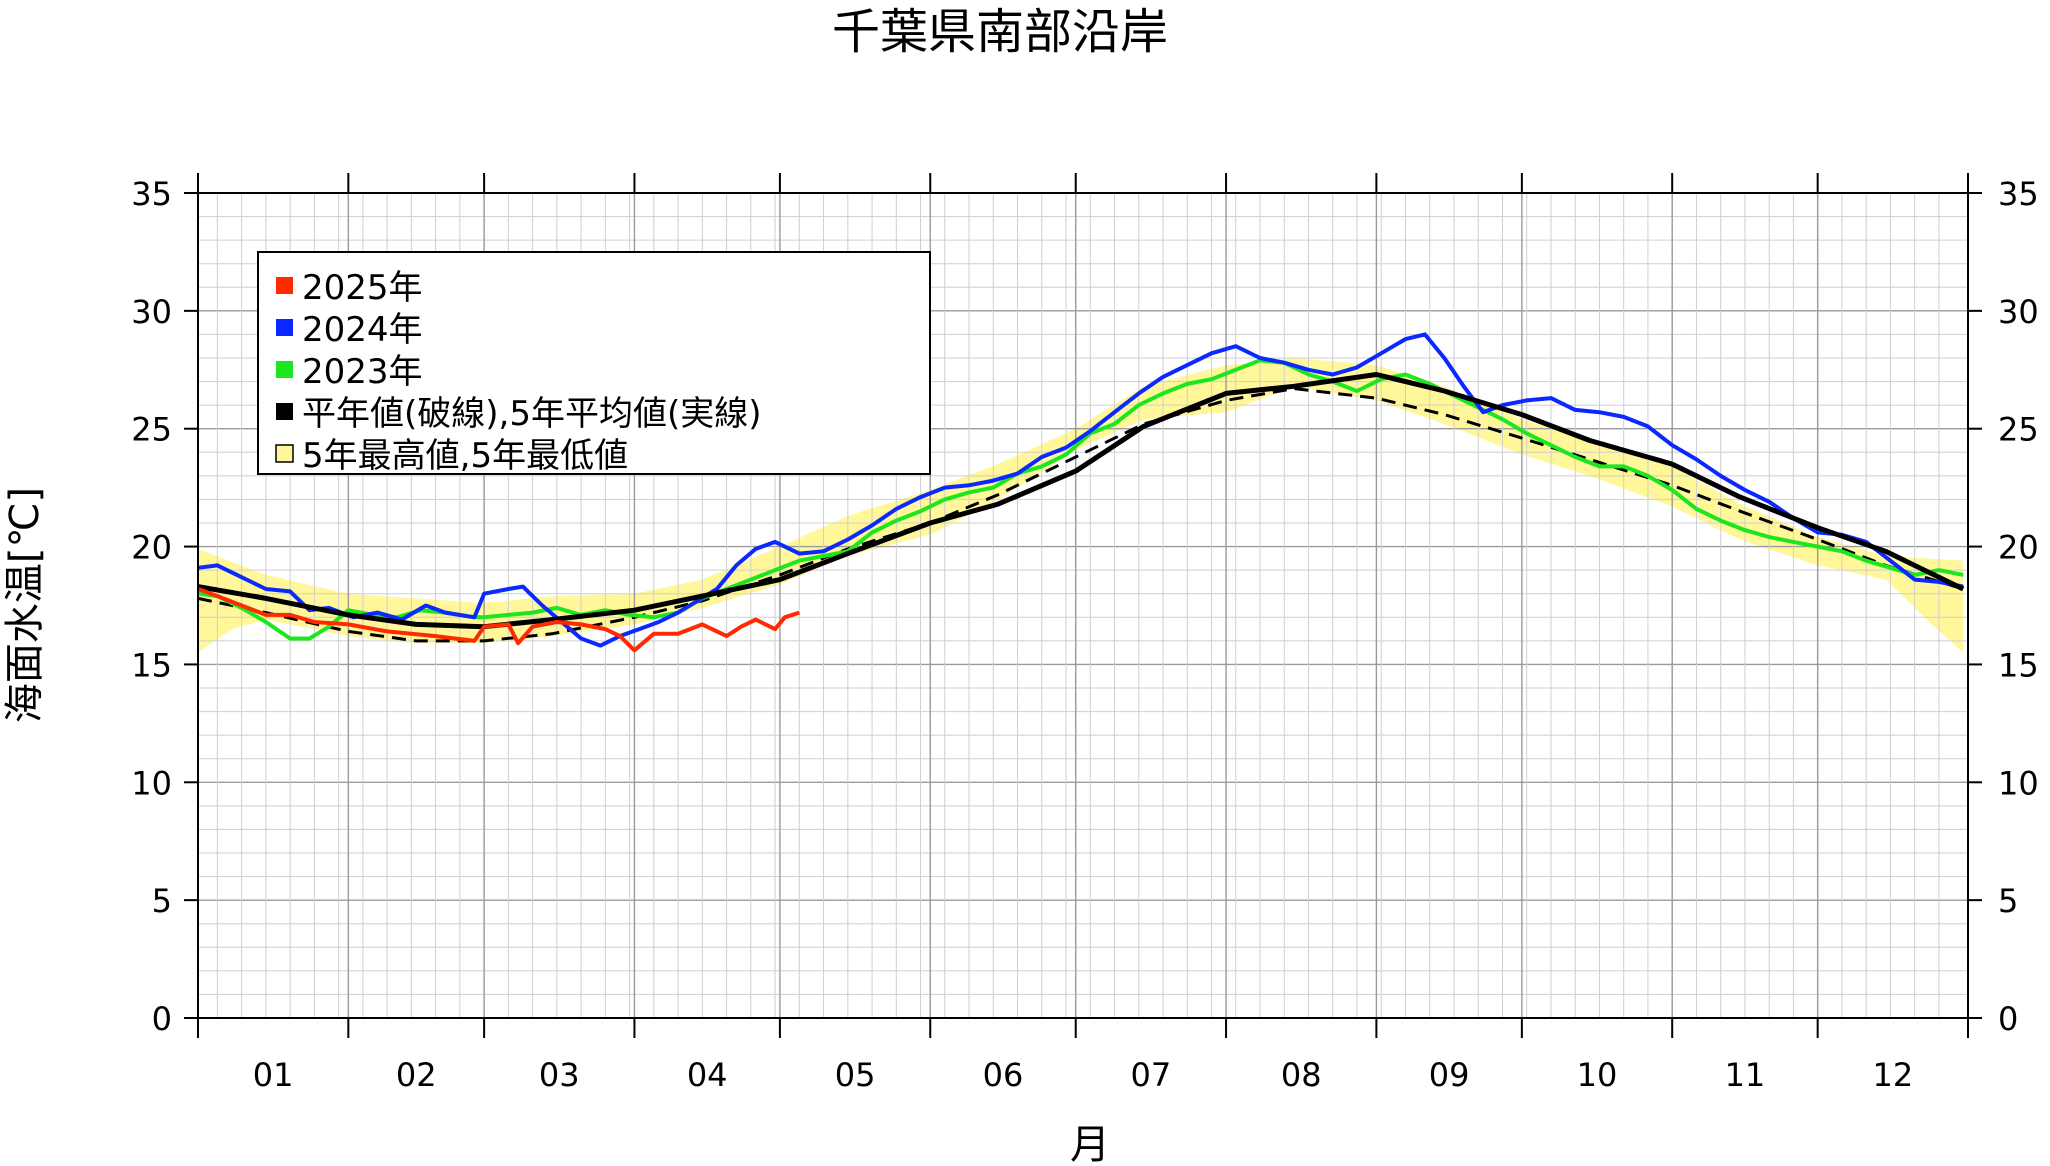  Describe the element at coordinates (2008, 901) in the screenshot. I see `y-tick-label-right: 5` at that location.